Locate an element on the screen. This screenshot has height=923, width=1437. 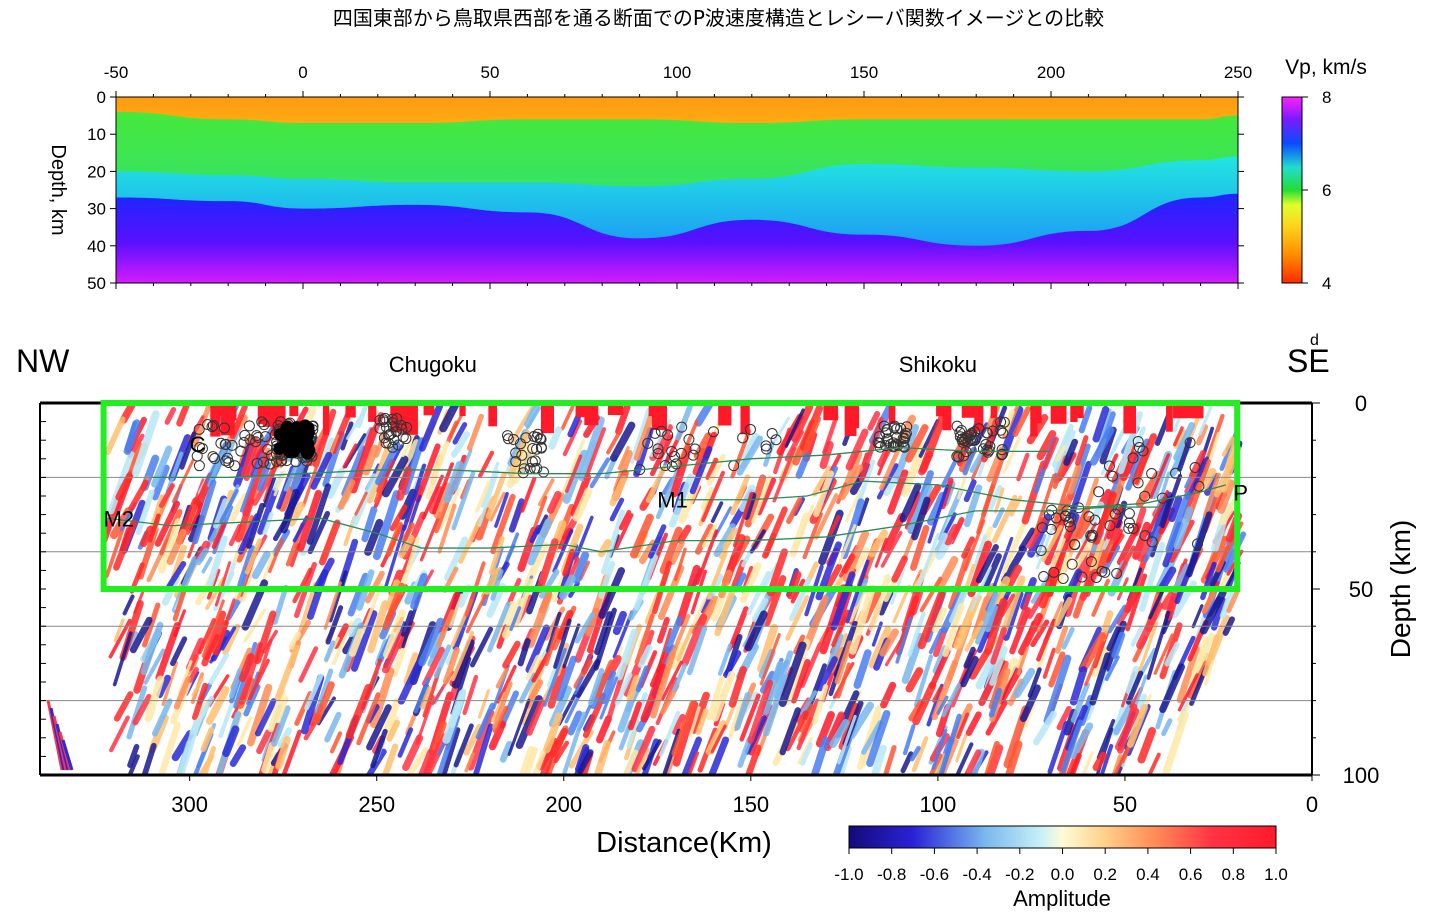
amplitude-colorbar-tick-label: 1.0 is located at coordinates (1276, 874).